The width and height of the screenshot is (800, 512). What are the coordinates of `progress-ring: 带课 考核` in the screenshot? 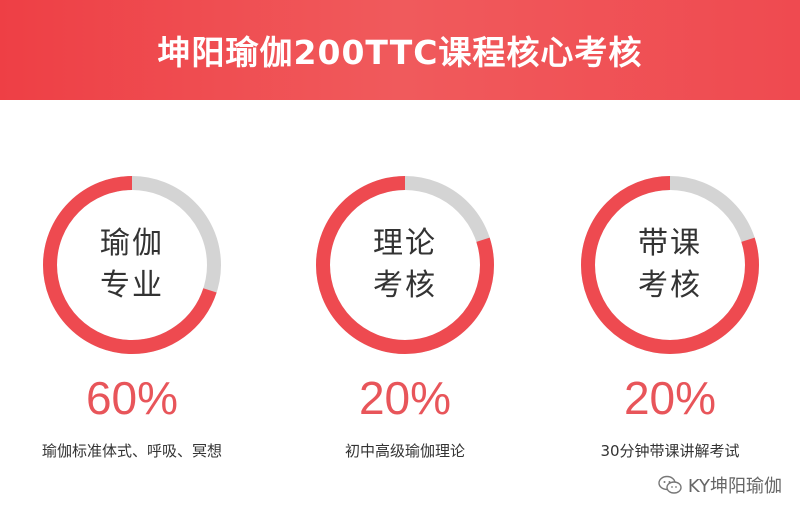 It's located at (670, 265).